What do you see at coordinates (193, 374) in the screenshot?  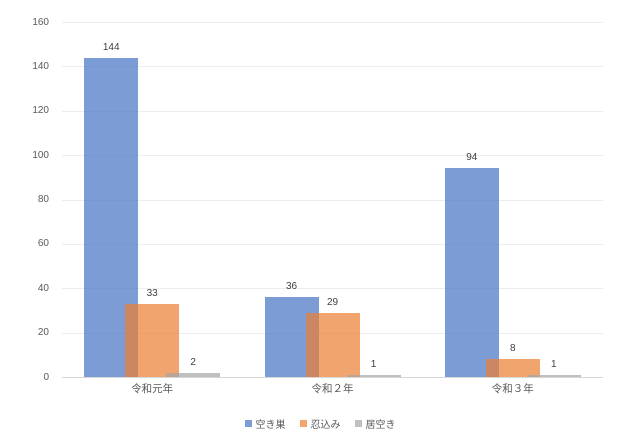 I see `bar-series2-cat0` at bounding box center [193, 374].